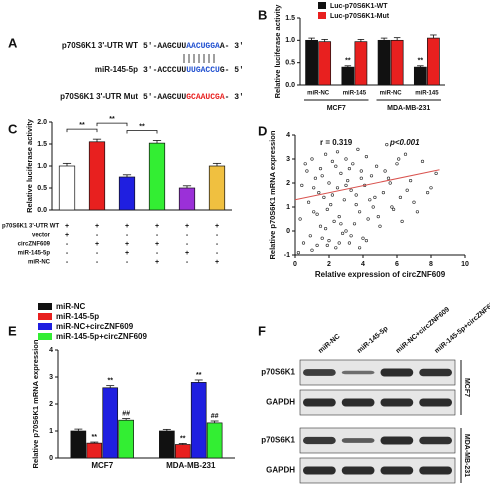  I want to click on blot-column-label: miR-145-5p, so click(372, 340).